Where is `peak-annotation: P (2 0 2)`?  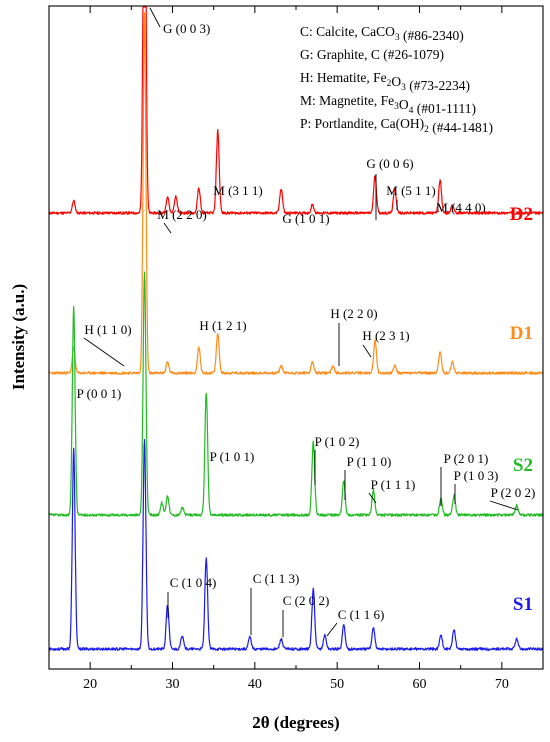
peak-annotation: P (2 0 2) is located at coordinates (513, 492).